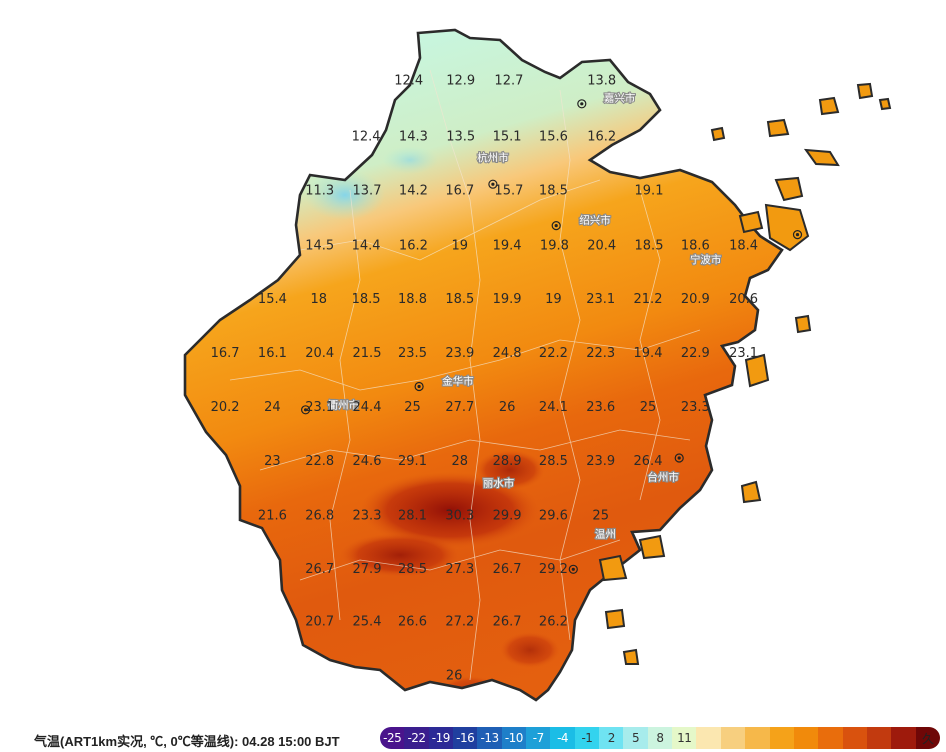 This screenshot has width=946, height=752. What do you see at coordinates (413, 136) in the screenshot?
I see `temperature-label: 14.3` at bounding box center [413, 136].